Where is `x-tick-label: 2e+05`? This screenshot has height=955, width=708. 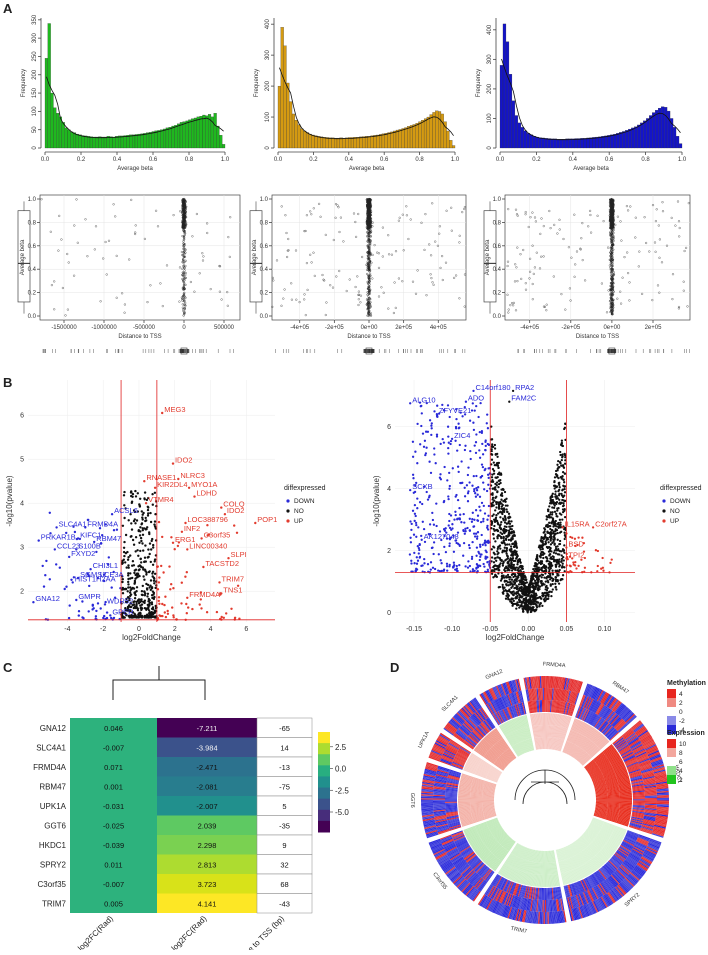
x-tick-label: 2e+05 is located at coordinates (404, 328).